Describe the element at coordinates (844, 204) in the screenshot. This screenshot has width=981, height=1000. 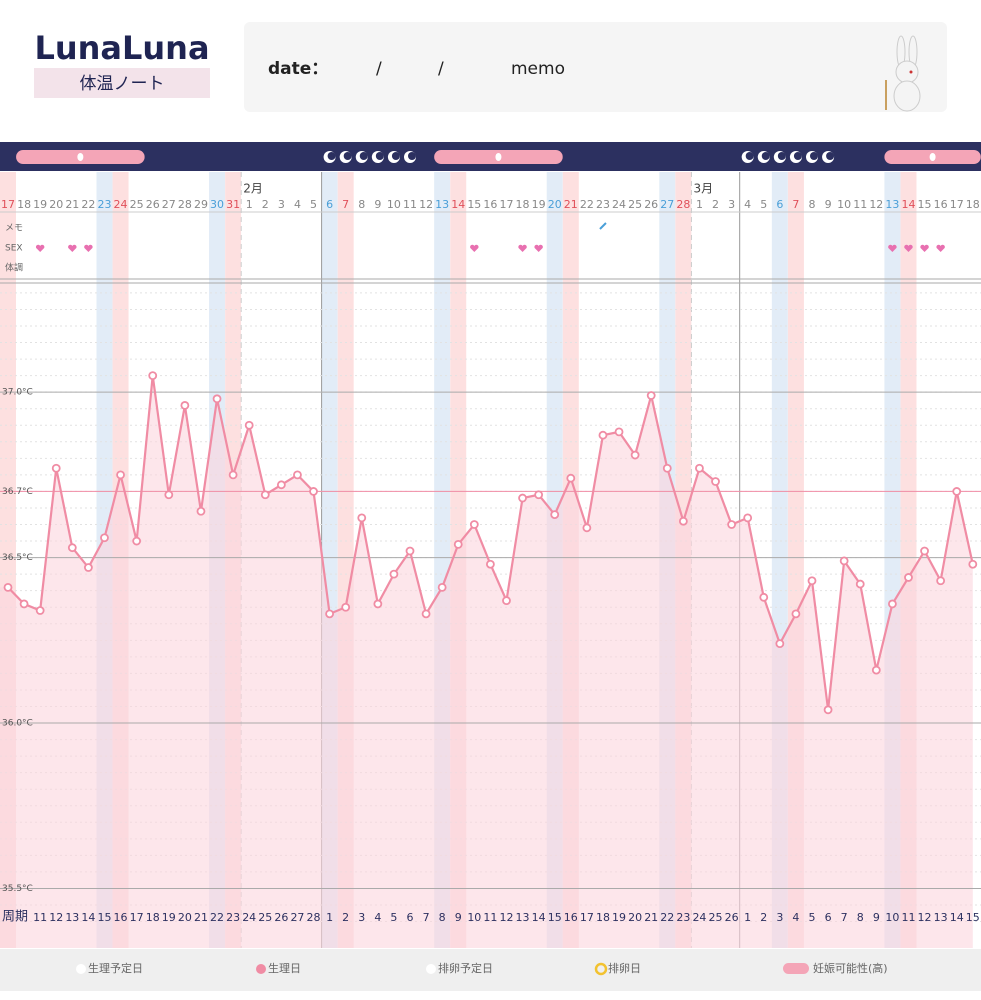
I see `date-label: 10` at that location.